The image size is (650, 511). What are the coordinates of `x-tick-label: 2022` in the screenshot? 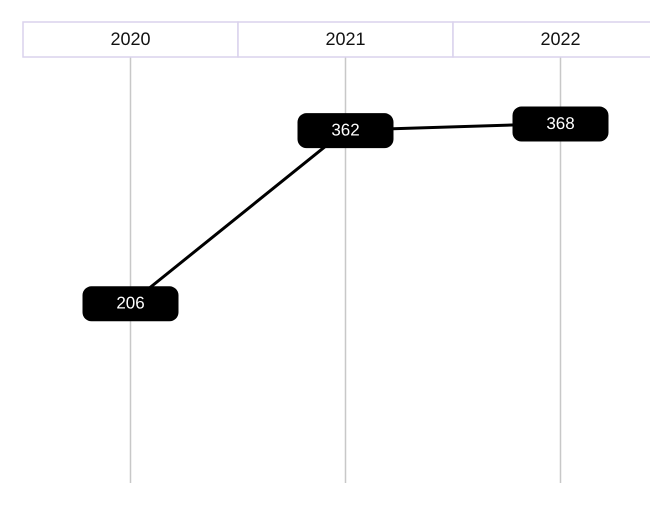 It's located at (560, 38).